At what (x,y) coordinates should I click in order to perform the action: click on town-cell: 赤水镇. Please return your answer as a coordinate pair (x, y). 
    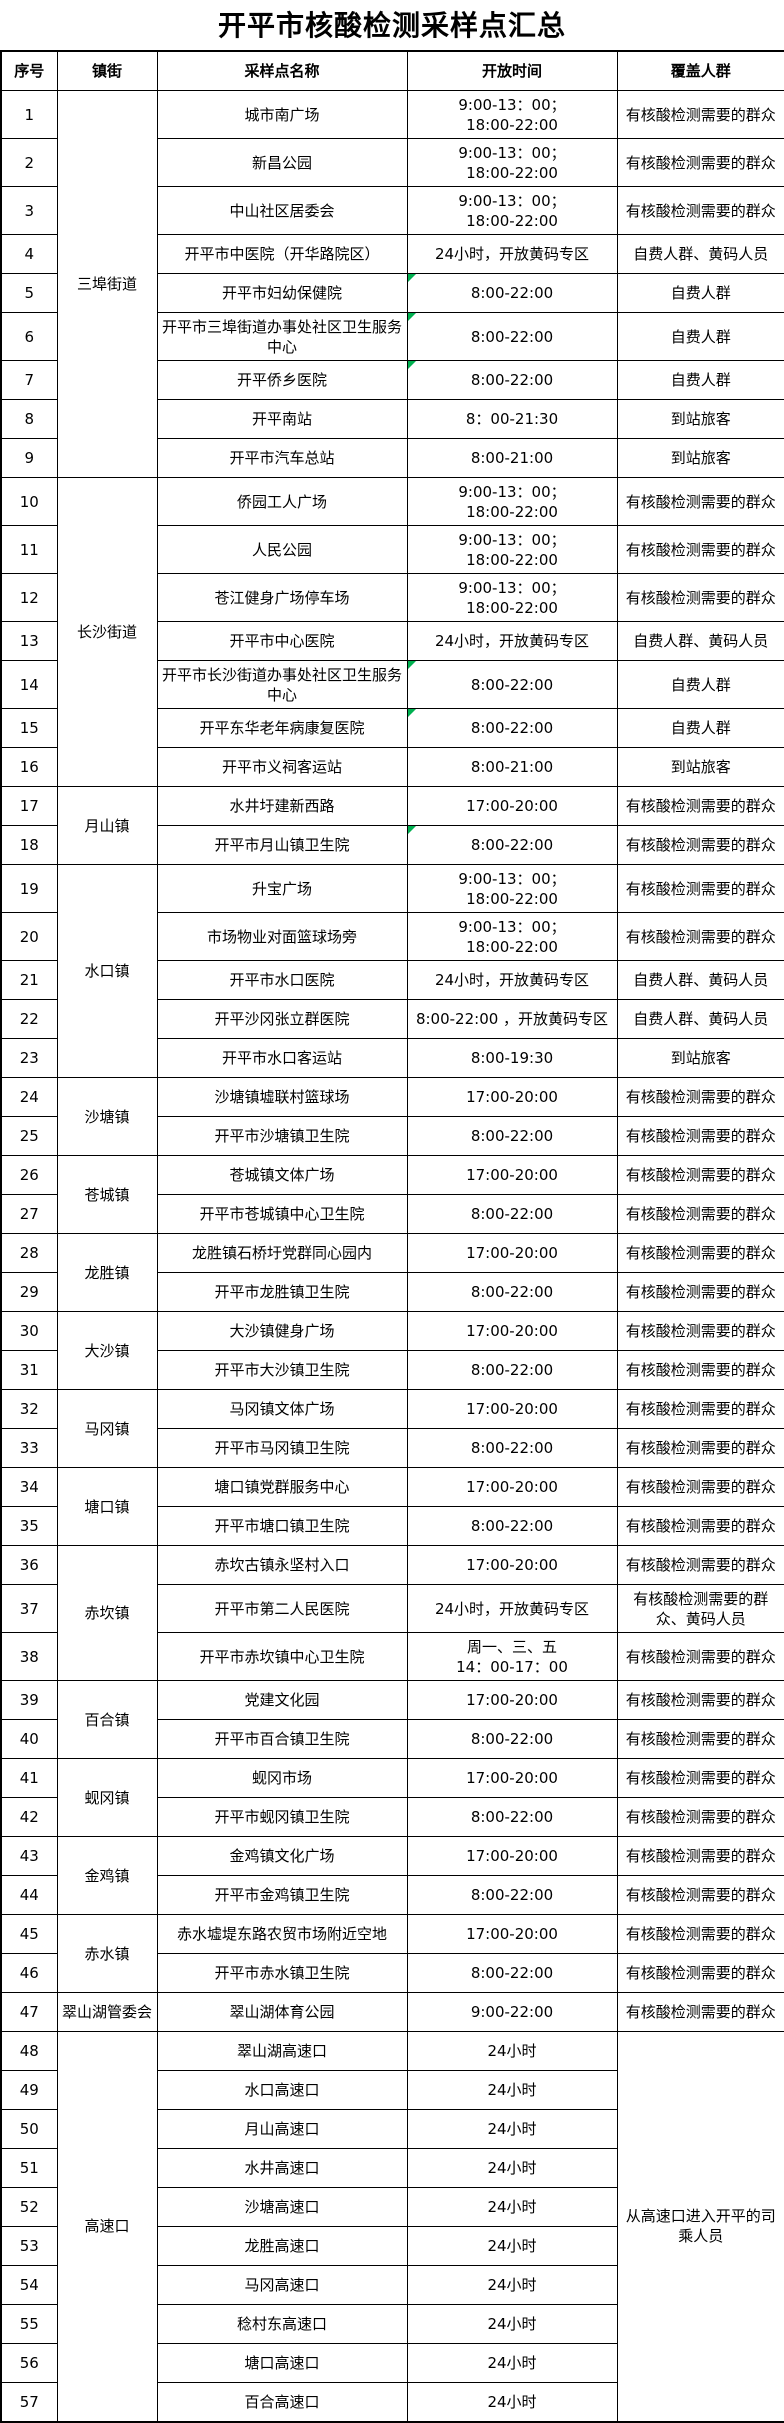
    Looking at the image, I should click on (107, 1953).